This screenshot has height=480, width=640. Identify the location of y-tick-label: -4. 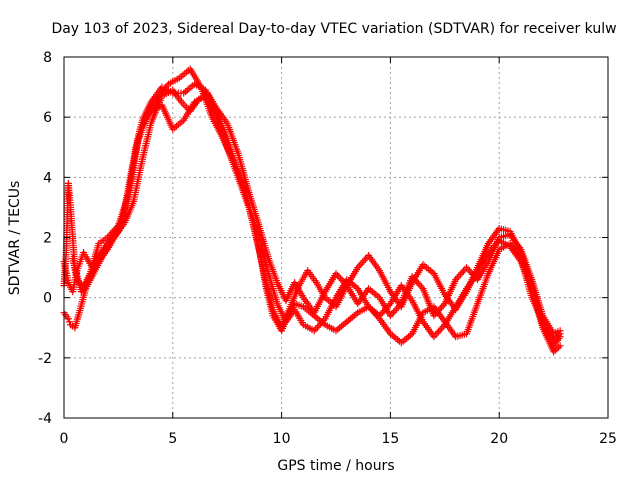
(45, 419).